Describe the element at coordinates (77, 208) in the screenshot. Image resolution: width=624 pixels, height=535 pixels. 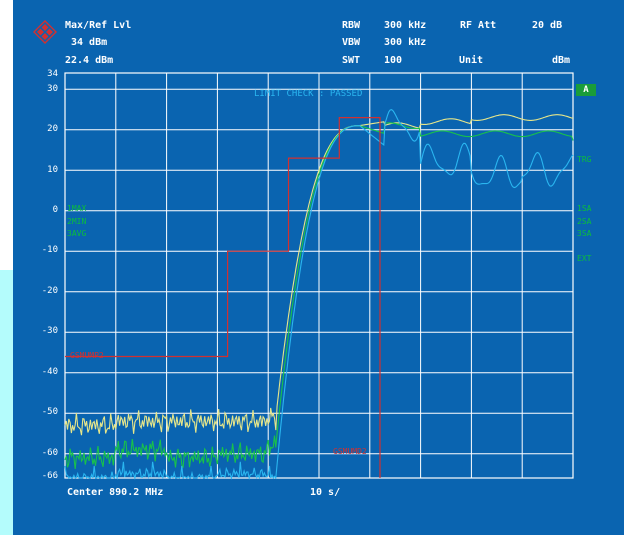
I see `trace-label-max: 1MAX` at that location.